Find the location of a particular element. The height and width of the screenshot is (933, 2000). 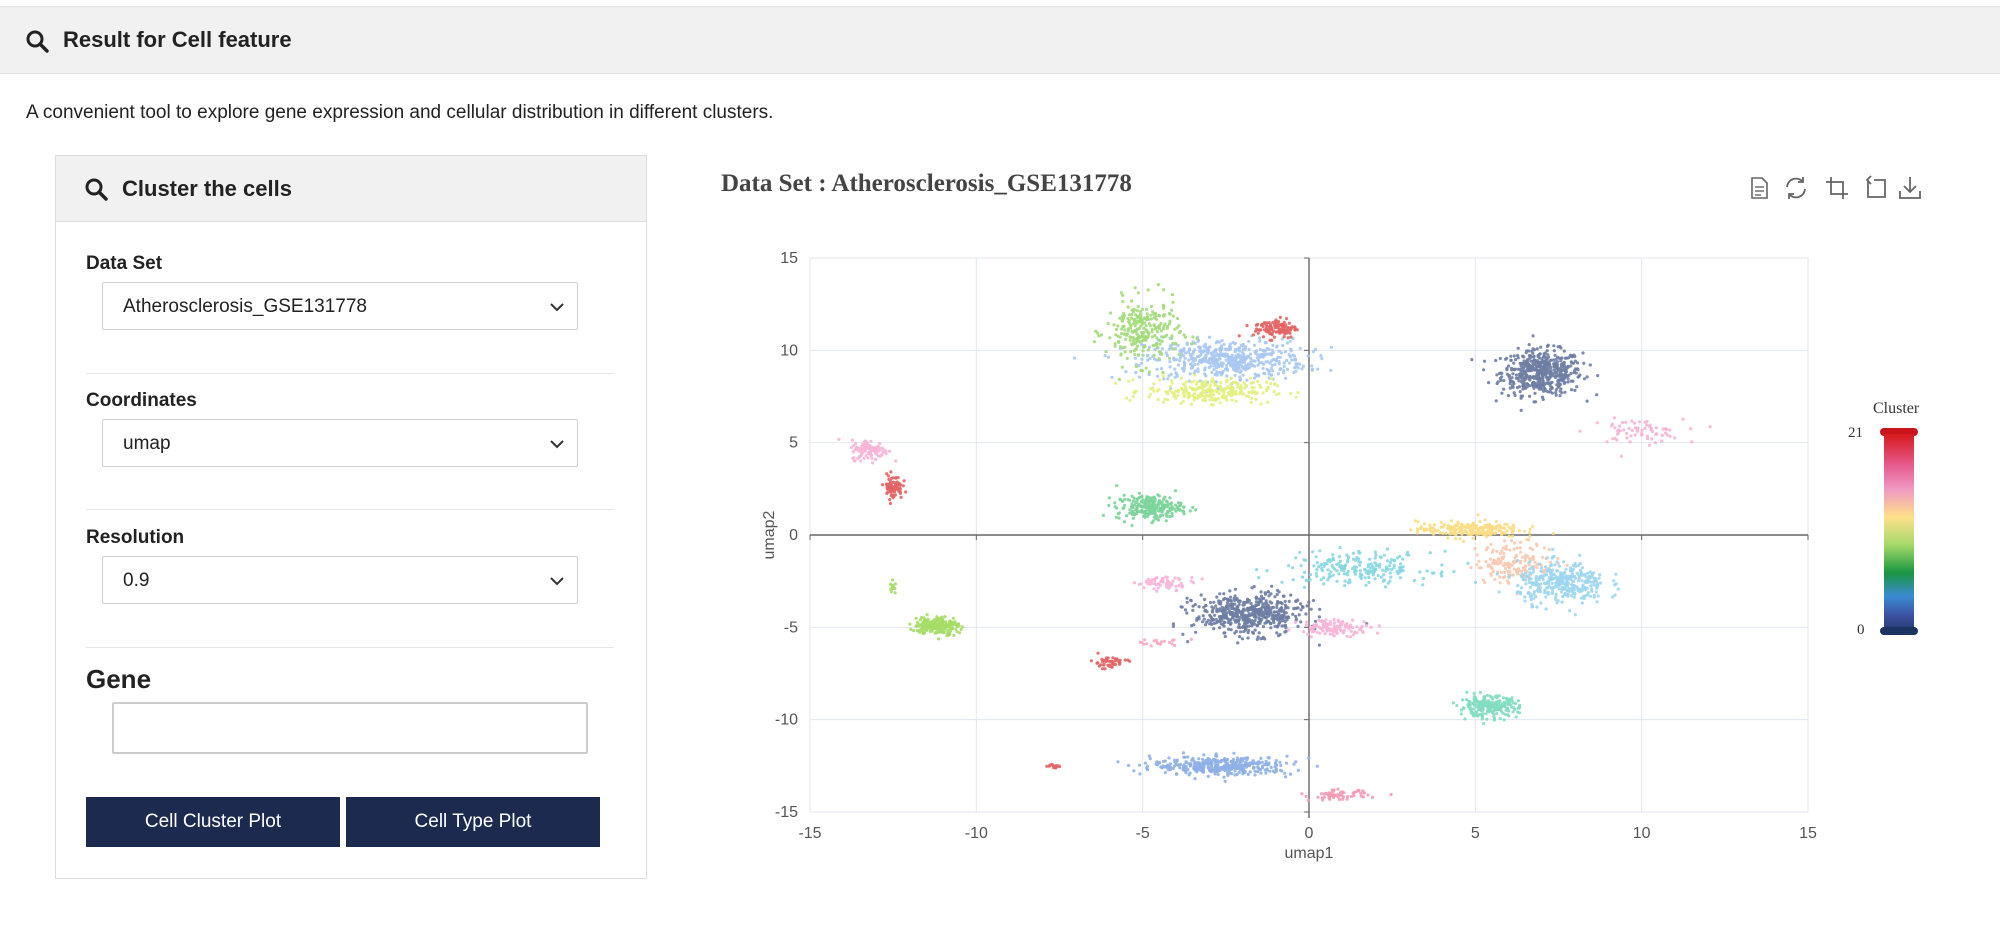

dataset-select: Atherosclerosis_GSE131778 is located at coordinates (340, 306).